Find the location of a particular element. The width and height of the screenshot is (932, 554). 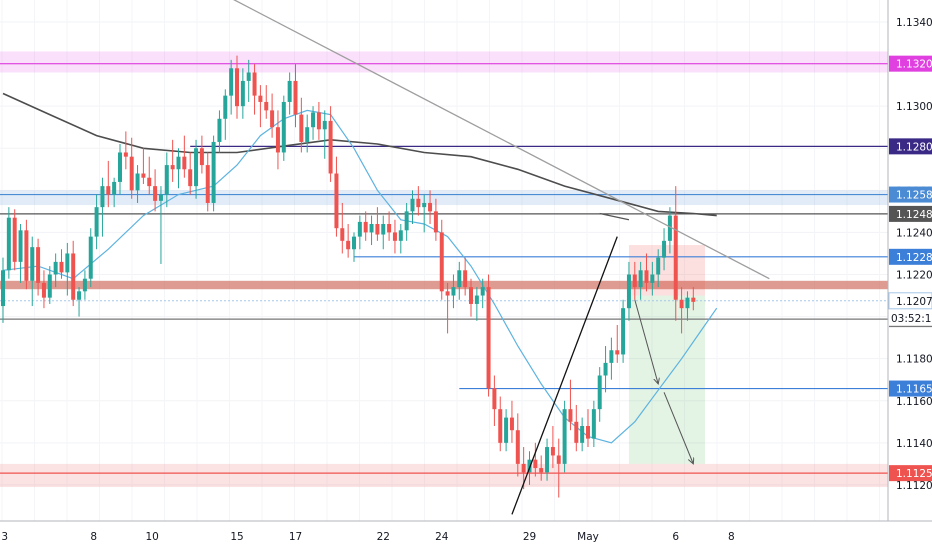

price-axis-background is located at coordinates (910, 275).